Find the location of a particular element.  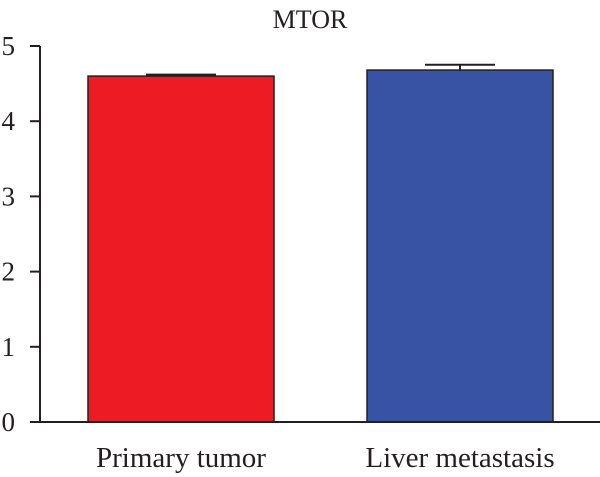

x-category-label-1: Primary tumor is located at coordinates (181, 458).